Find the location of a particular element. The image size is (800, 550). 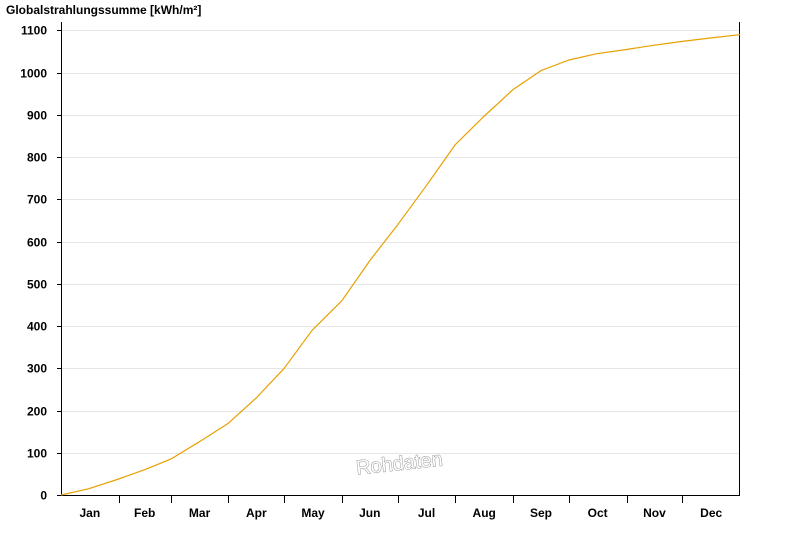

x-tick-label: Mar is located at coordinates (200, 513).